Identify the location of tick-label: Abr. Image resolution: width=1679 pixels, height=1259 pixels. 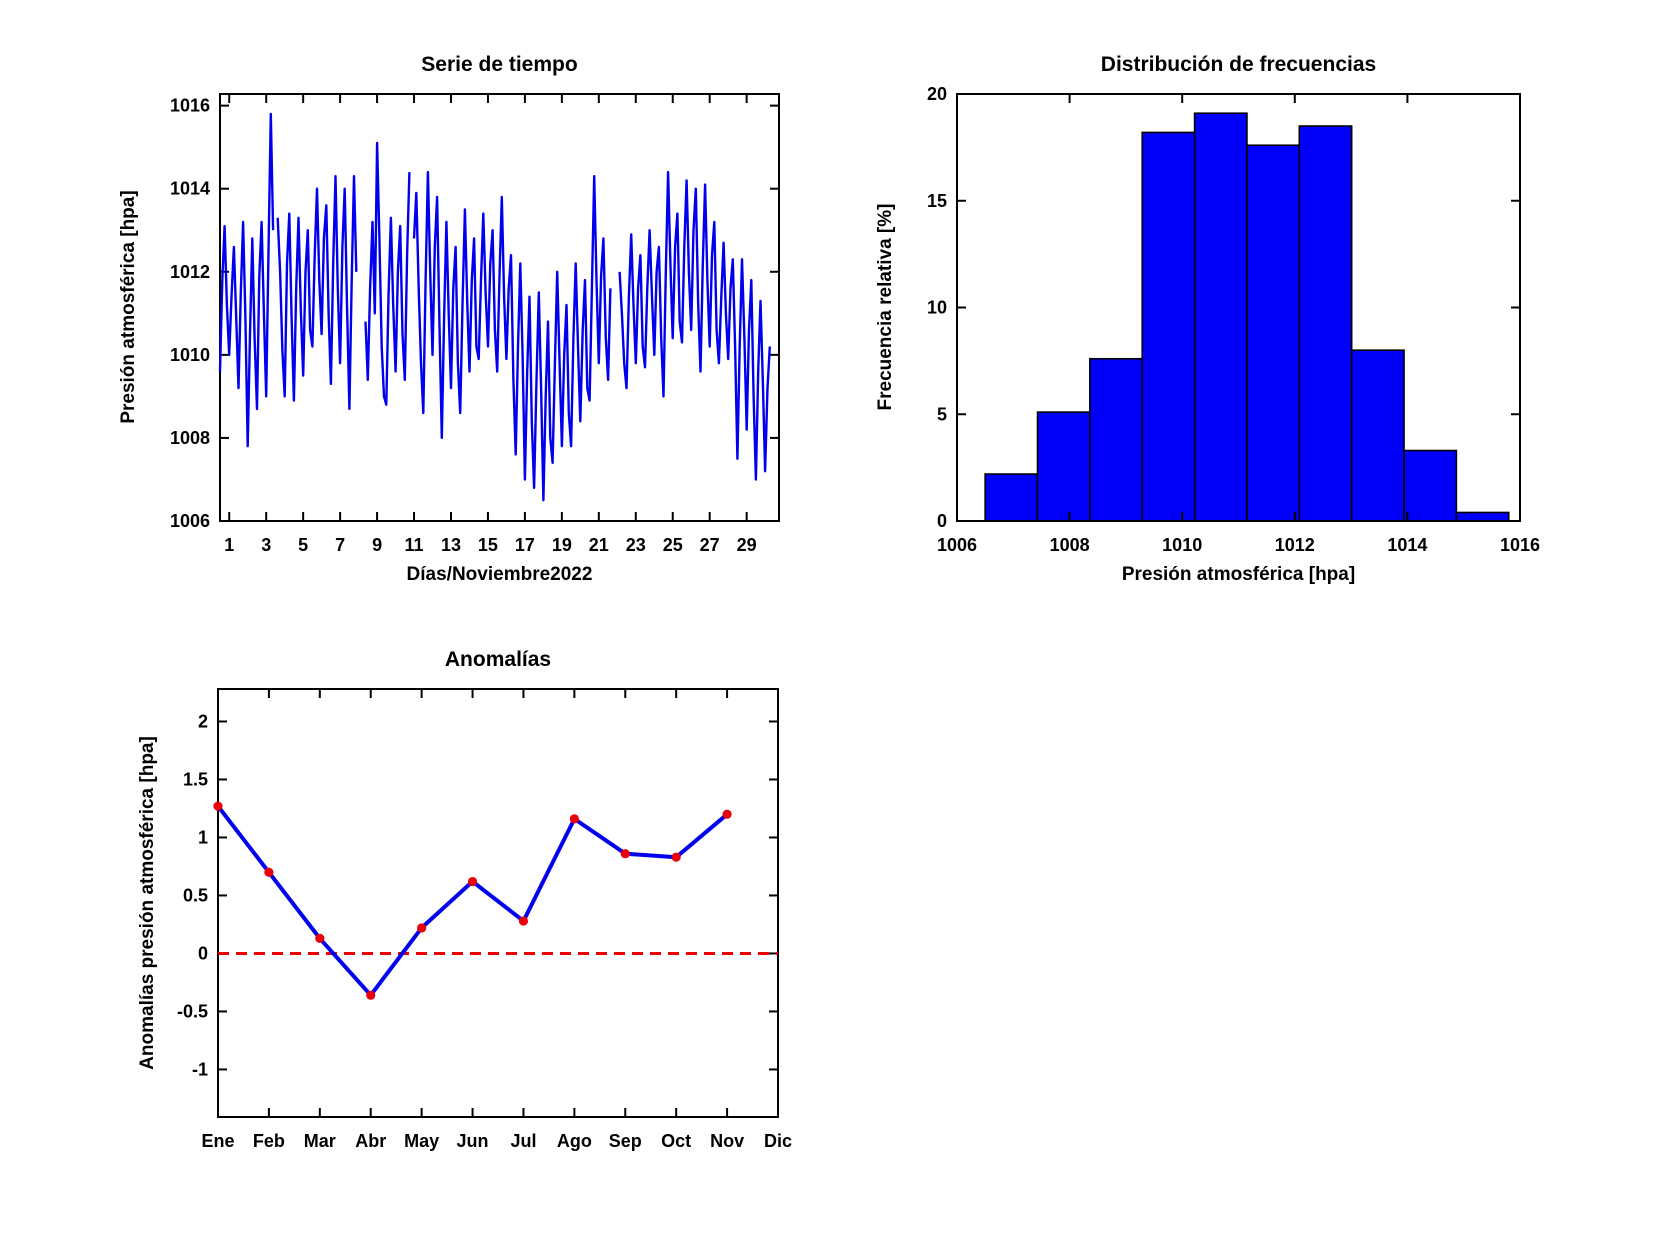
(370, 1141).